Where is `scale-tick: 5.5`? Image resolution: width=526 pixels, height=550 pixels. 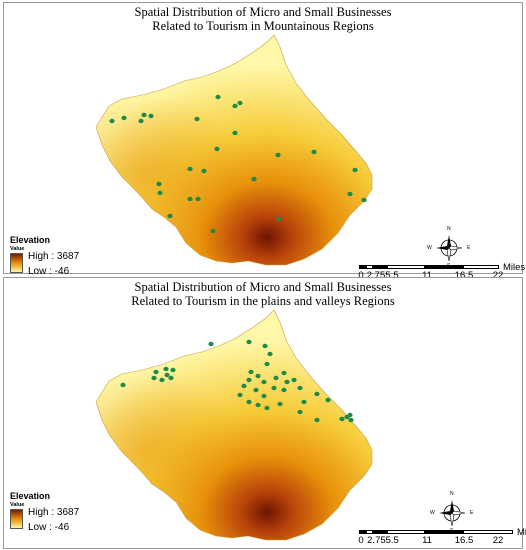
scale-tick: 5.5 is located at coordinates (392, 275).